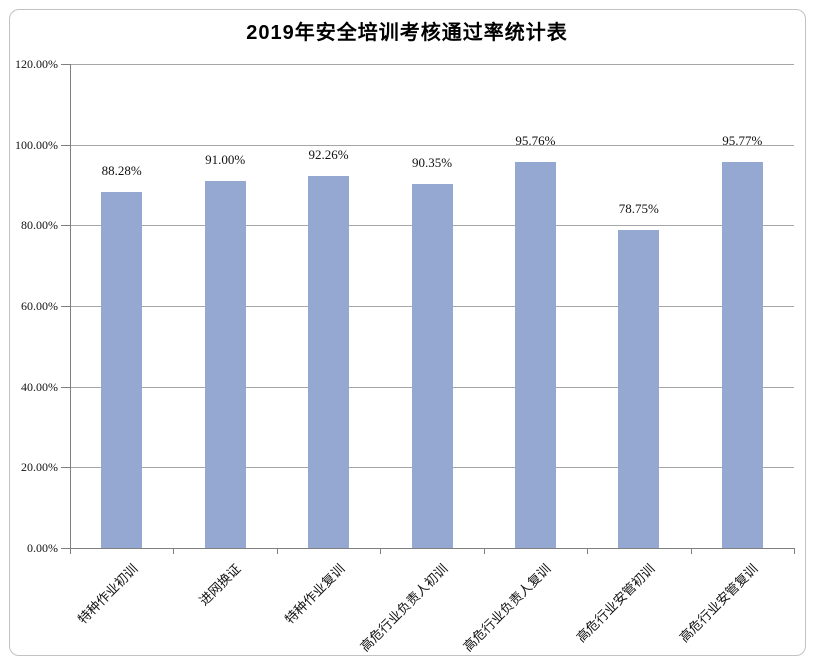 The width and height of the screenshot is (814, 664). Describe the element at coordinates (42, 548) in the screenshot. I see `y-axis-tick-label: 0.00%` at that location.